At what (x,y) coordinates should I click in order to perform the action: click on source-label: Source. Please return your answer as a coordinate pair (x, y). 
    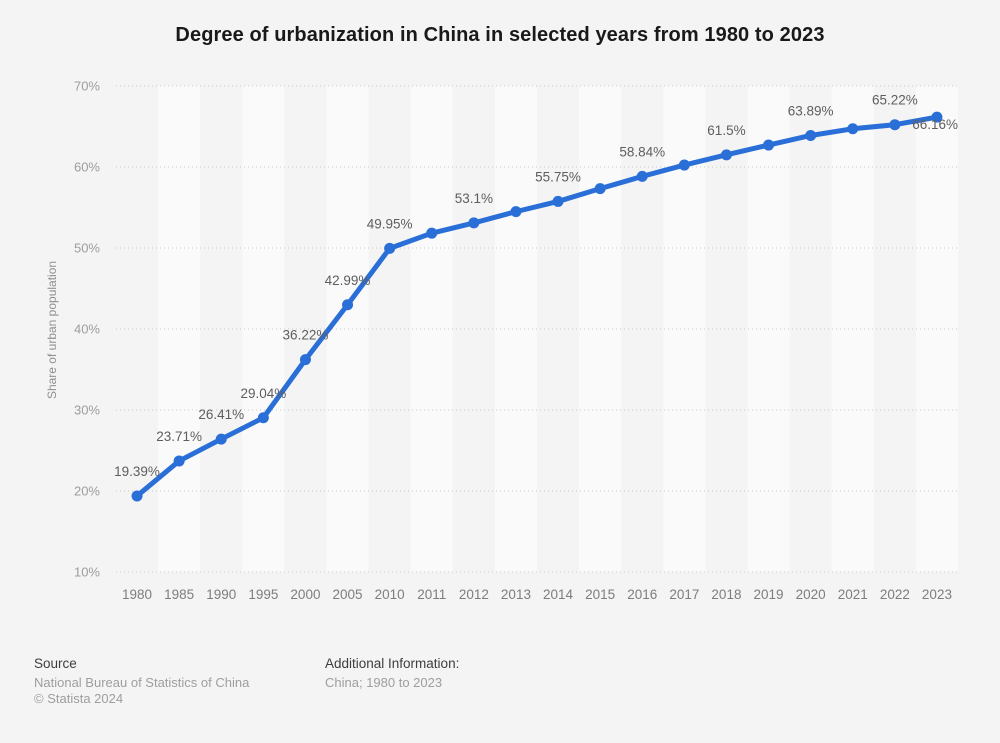
    Looking at the image, I should click on (55, 663).